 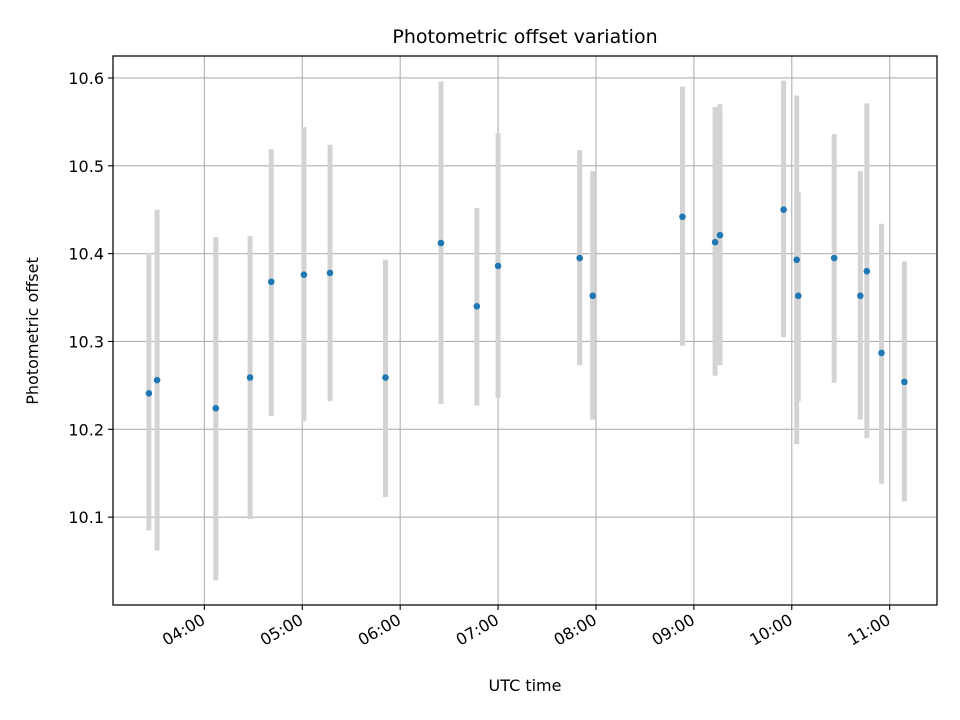 What do you see at coordinates (86, 254) in the screenshot?
I see `y-tick-label: 10.4` at bounding box center [86, 254].